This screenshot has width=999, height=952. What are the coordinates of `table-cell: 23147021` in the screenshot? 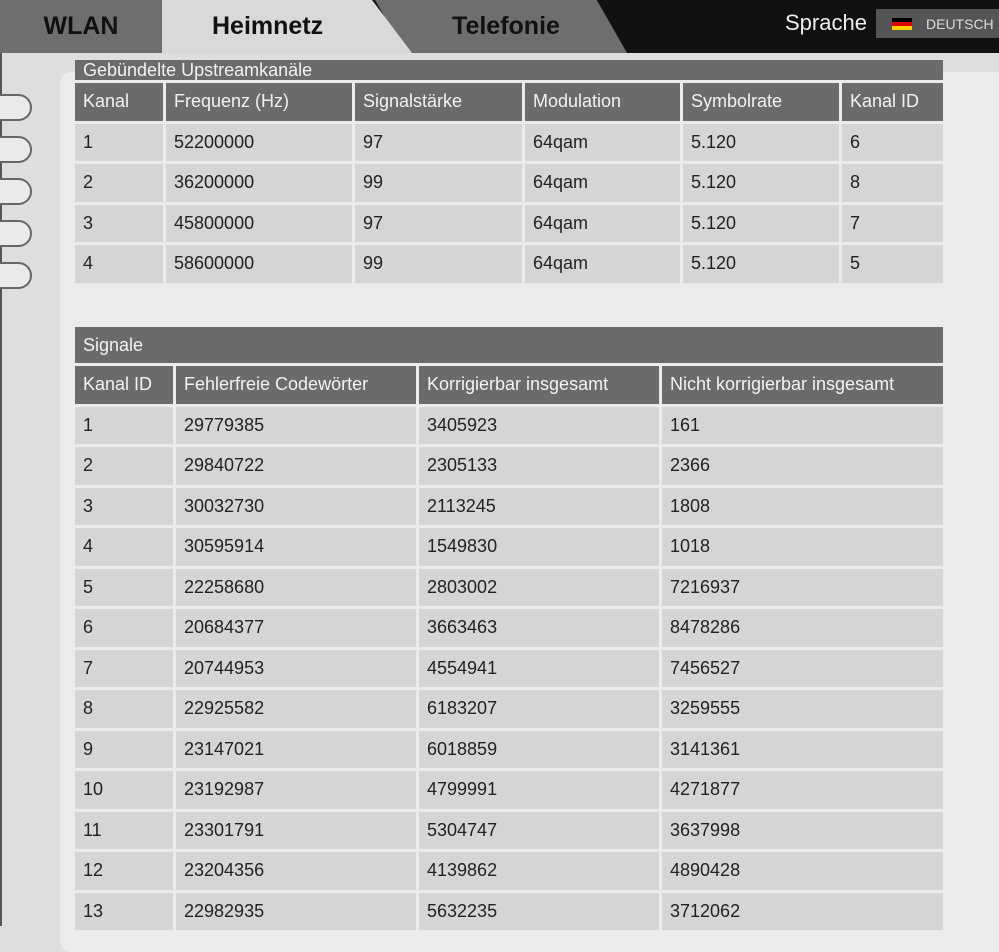 It's located at (296, 749).